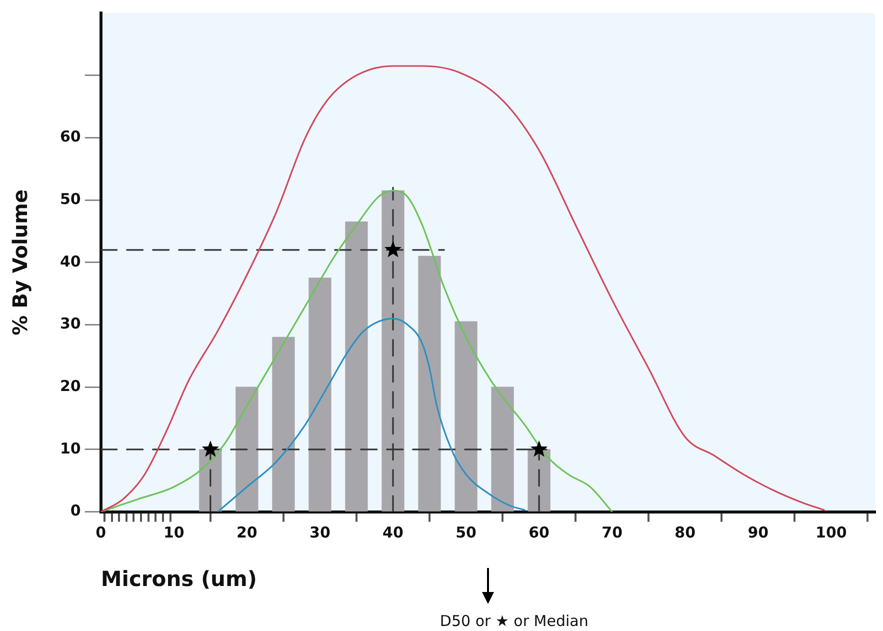 The height and width of the screenshot is (631, 883). I want to click on y-tick-label: 10, so click(70, 448).